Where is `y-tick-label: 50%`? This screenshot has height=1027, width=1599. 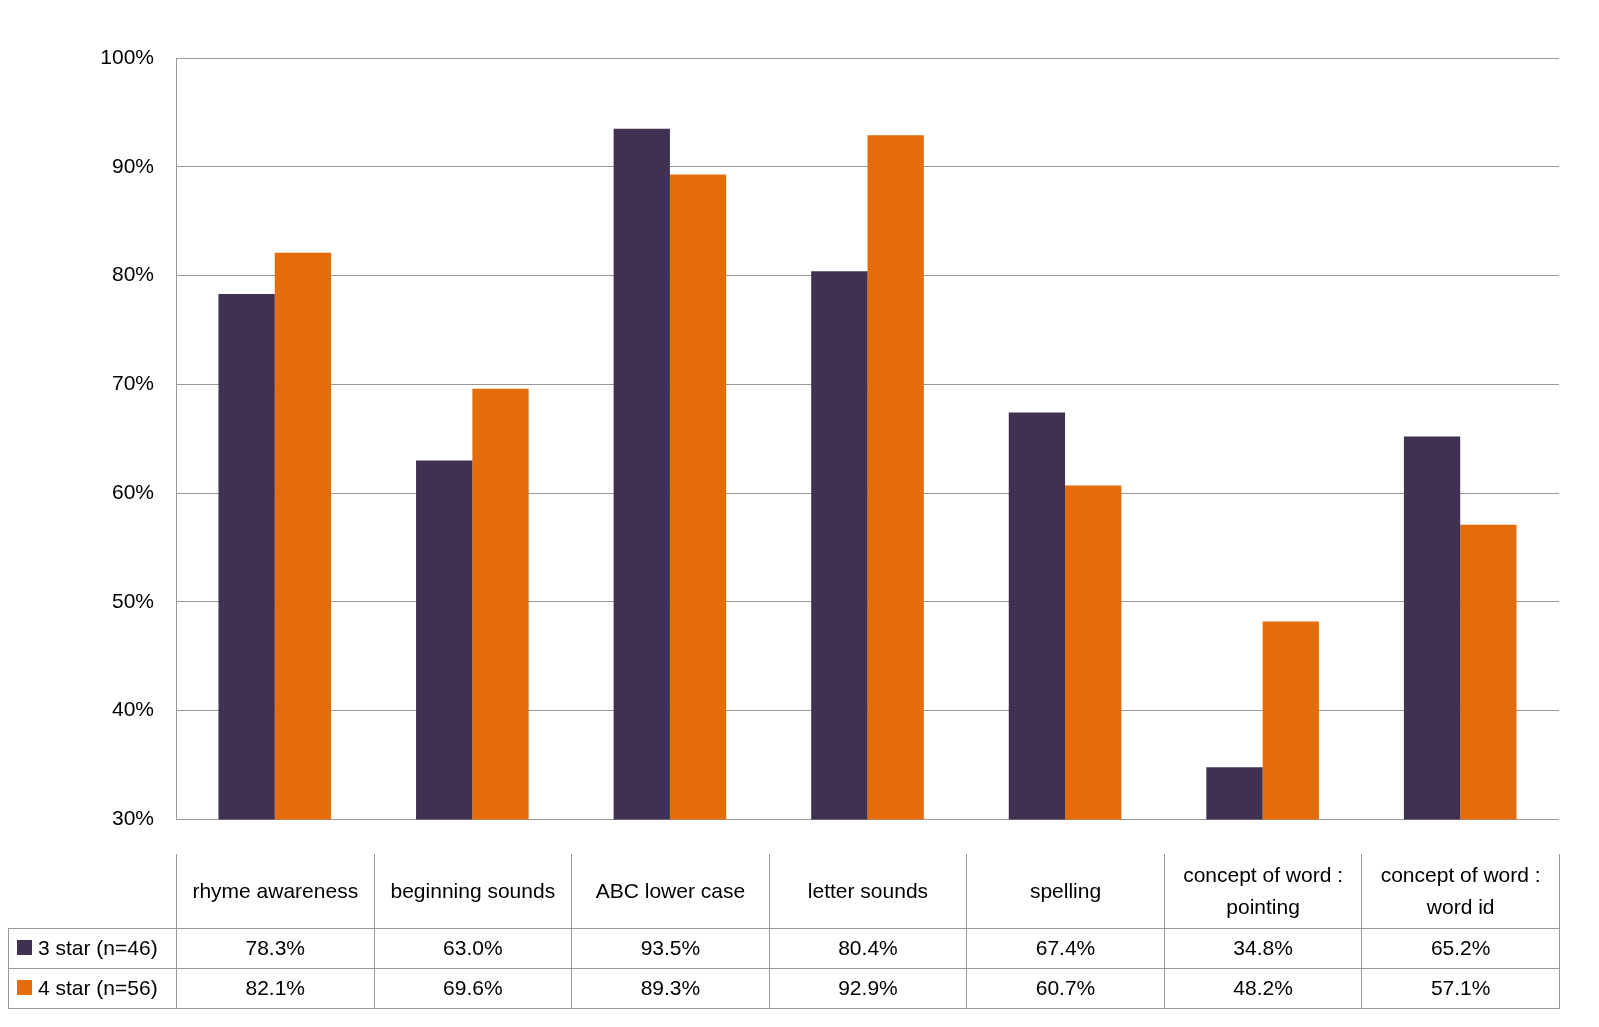 y-tick-label: 50% is located at coordinates (132, 600).